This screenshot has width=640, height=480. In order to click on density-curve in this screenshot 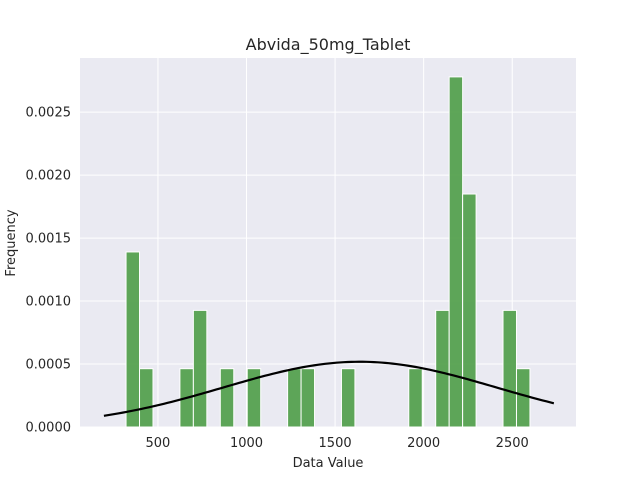, I will do `click(329, 388)`.